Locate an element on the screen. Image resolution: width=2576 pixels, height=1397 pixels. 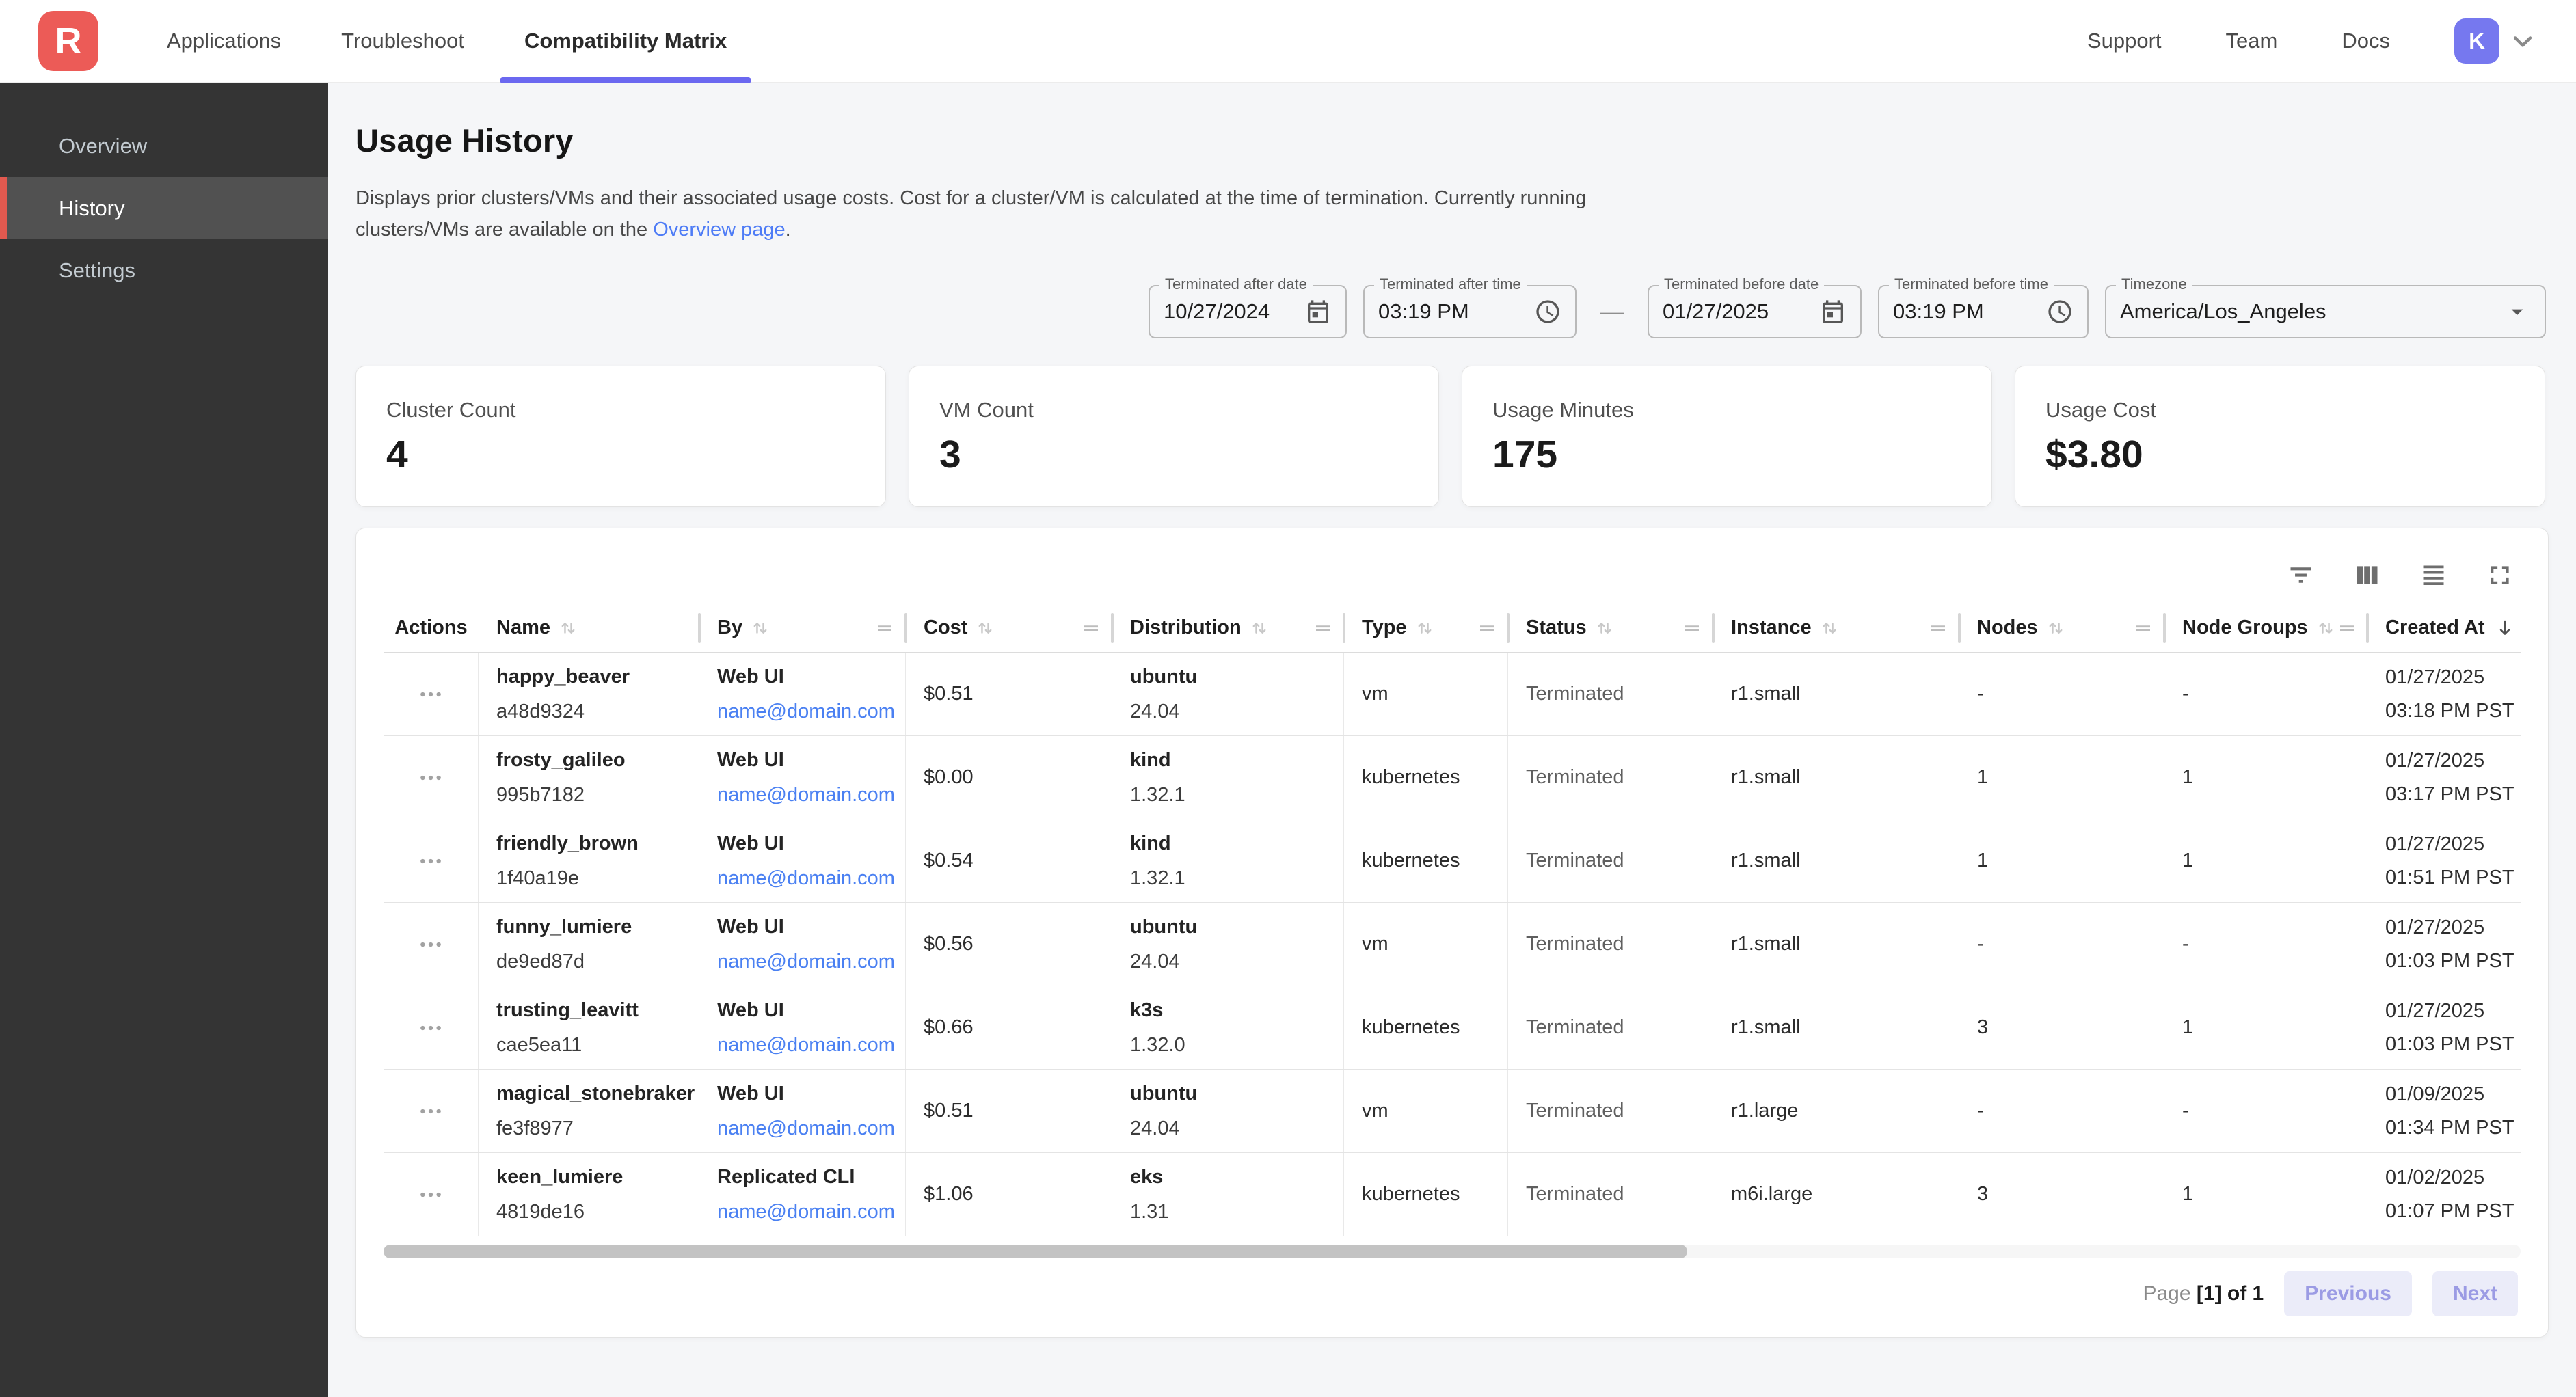
tab-compatibility-matrix: Compatibility Matrix is located at coordinates (625, 41).